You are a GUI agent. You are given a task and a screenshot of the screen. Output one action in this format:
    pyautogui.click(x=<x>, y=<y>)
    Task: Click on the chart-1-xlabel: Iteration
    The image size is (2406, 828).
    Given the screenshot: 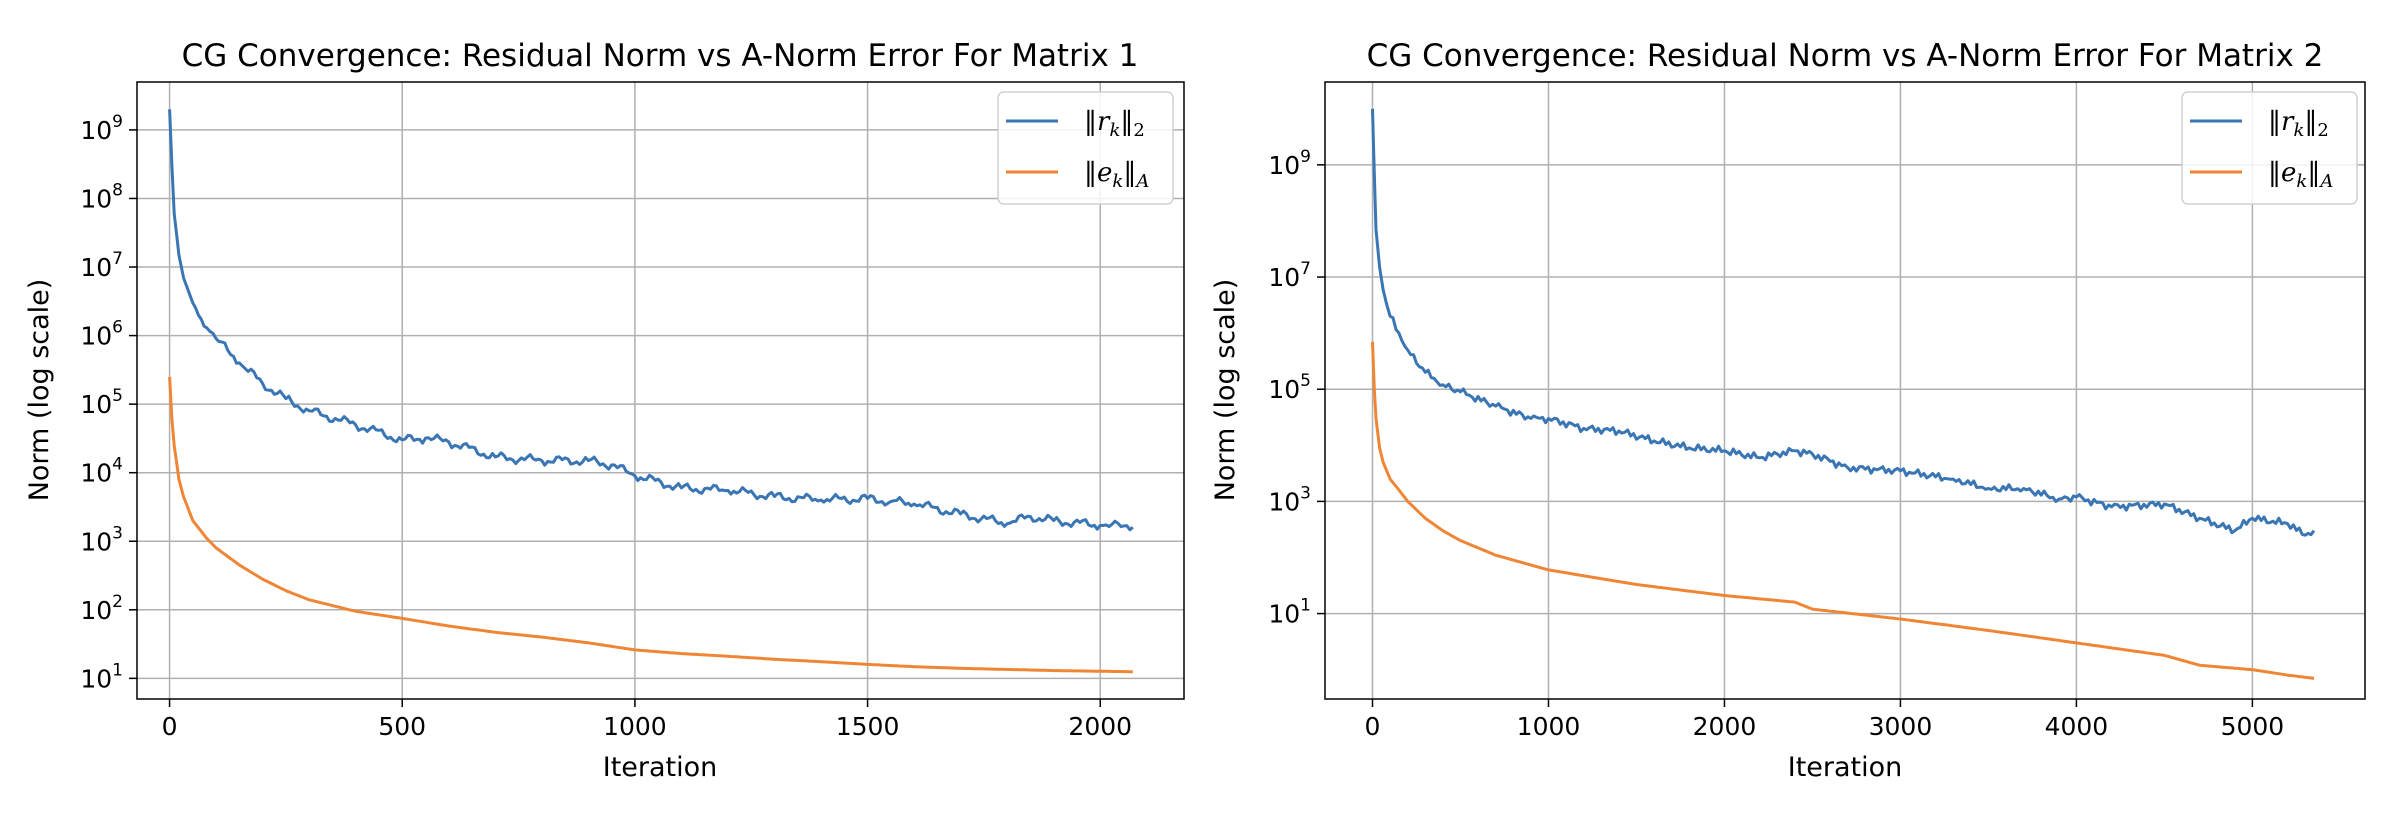 What is the action you would take?
    pyautogui.click(x=660, y=767)
    